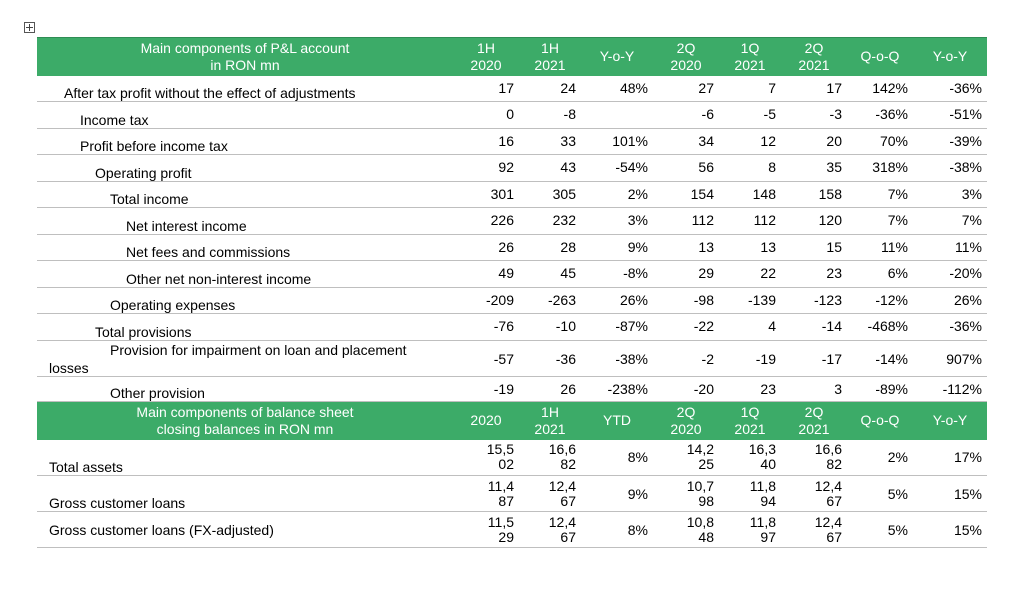 The width and height of the screenshot is (1024, 594). What do you see at coordinates (880, 168) in the screenshot?
I see `value-cell: 318%` at bounding box center [880, 168].